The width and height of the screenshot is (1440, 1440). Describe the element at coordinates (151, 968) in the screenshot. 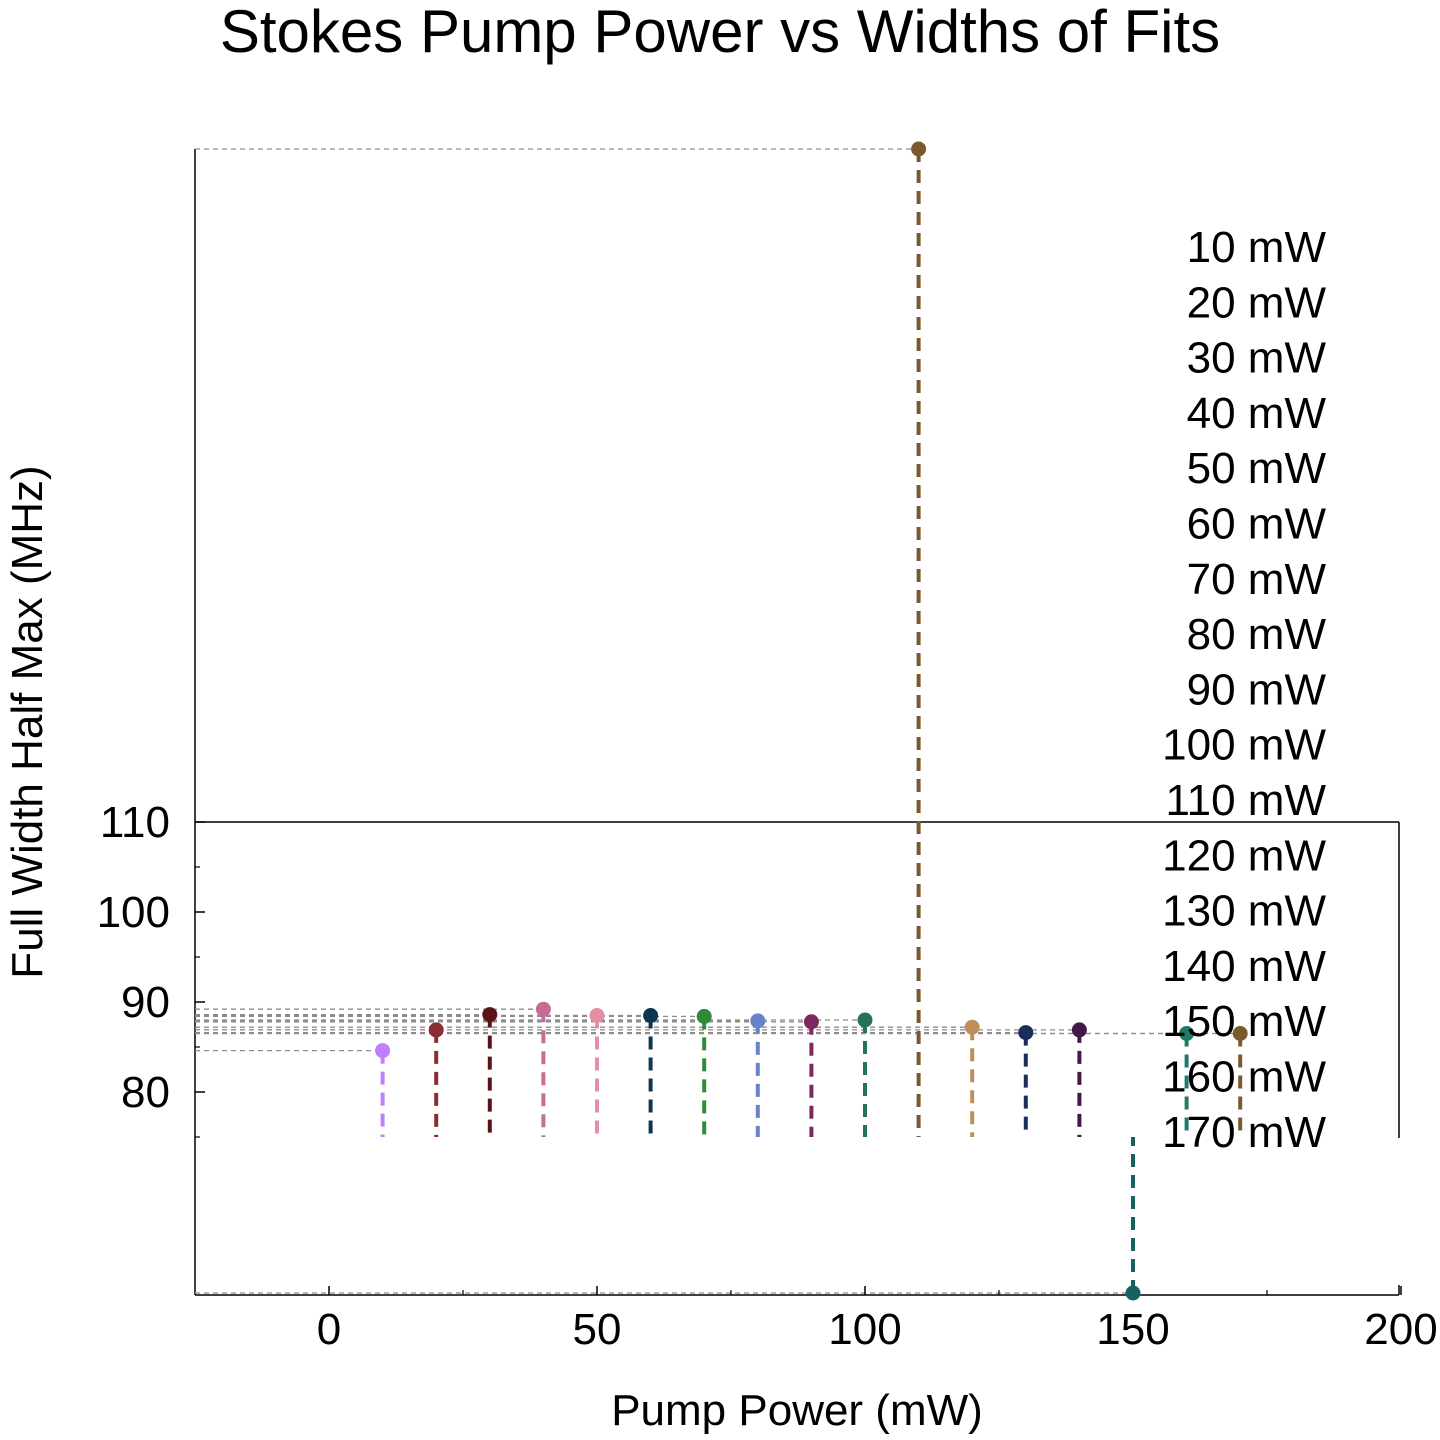

I see `y-axis-ticks: 80 90 100 110` at that location.